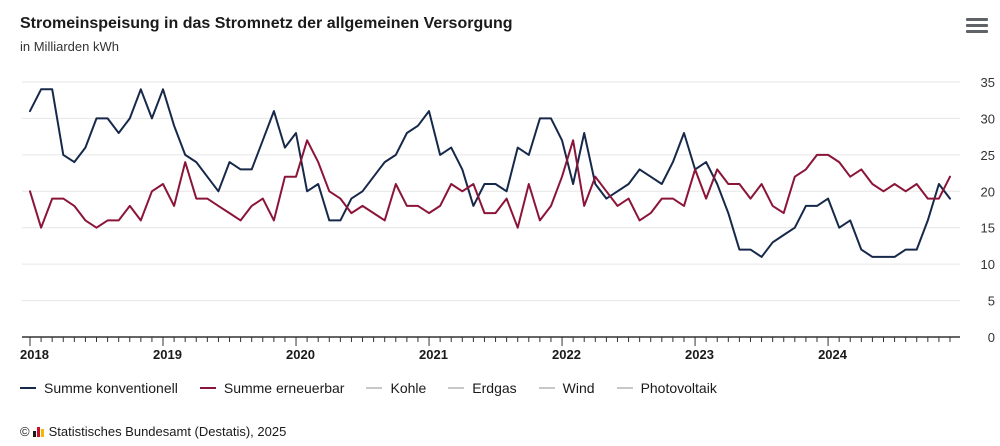 The width and height of the screenshot is (1000, 446). What do you see at coordinates (25, 431) in the screenshot?
I see `copyright-symbol: ©` at bounding box center [25, 431].